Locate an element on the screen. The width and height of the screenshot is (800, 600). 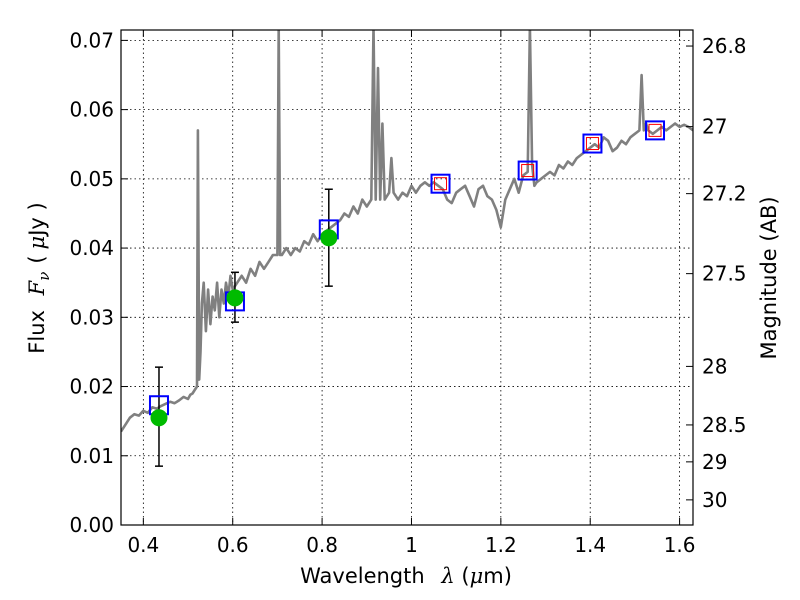
x-tick-label: 1.2 is located at coordinates (501, 545).